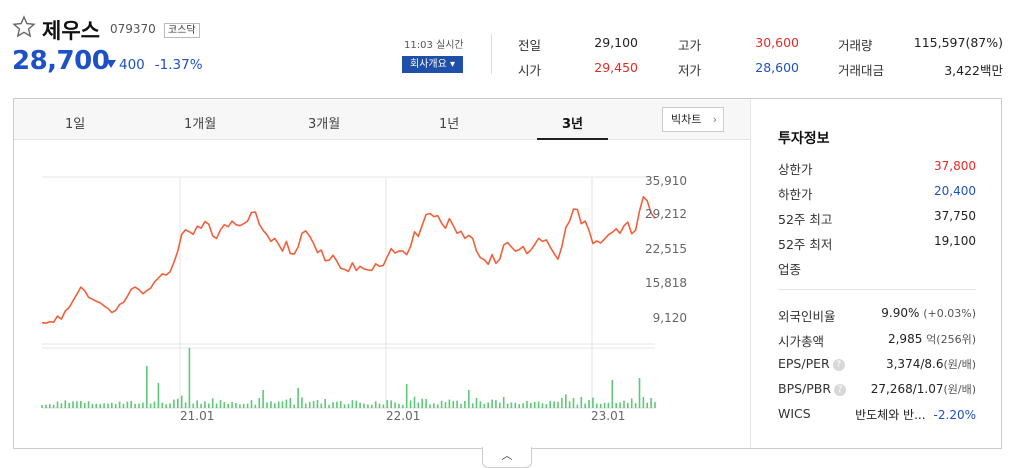 The image size is (1027, 468). I want to click on collapse-toggle: ︿, so click(507, 457).